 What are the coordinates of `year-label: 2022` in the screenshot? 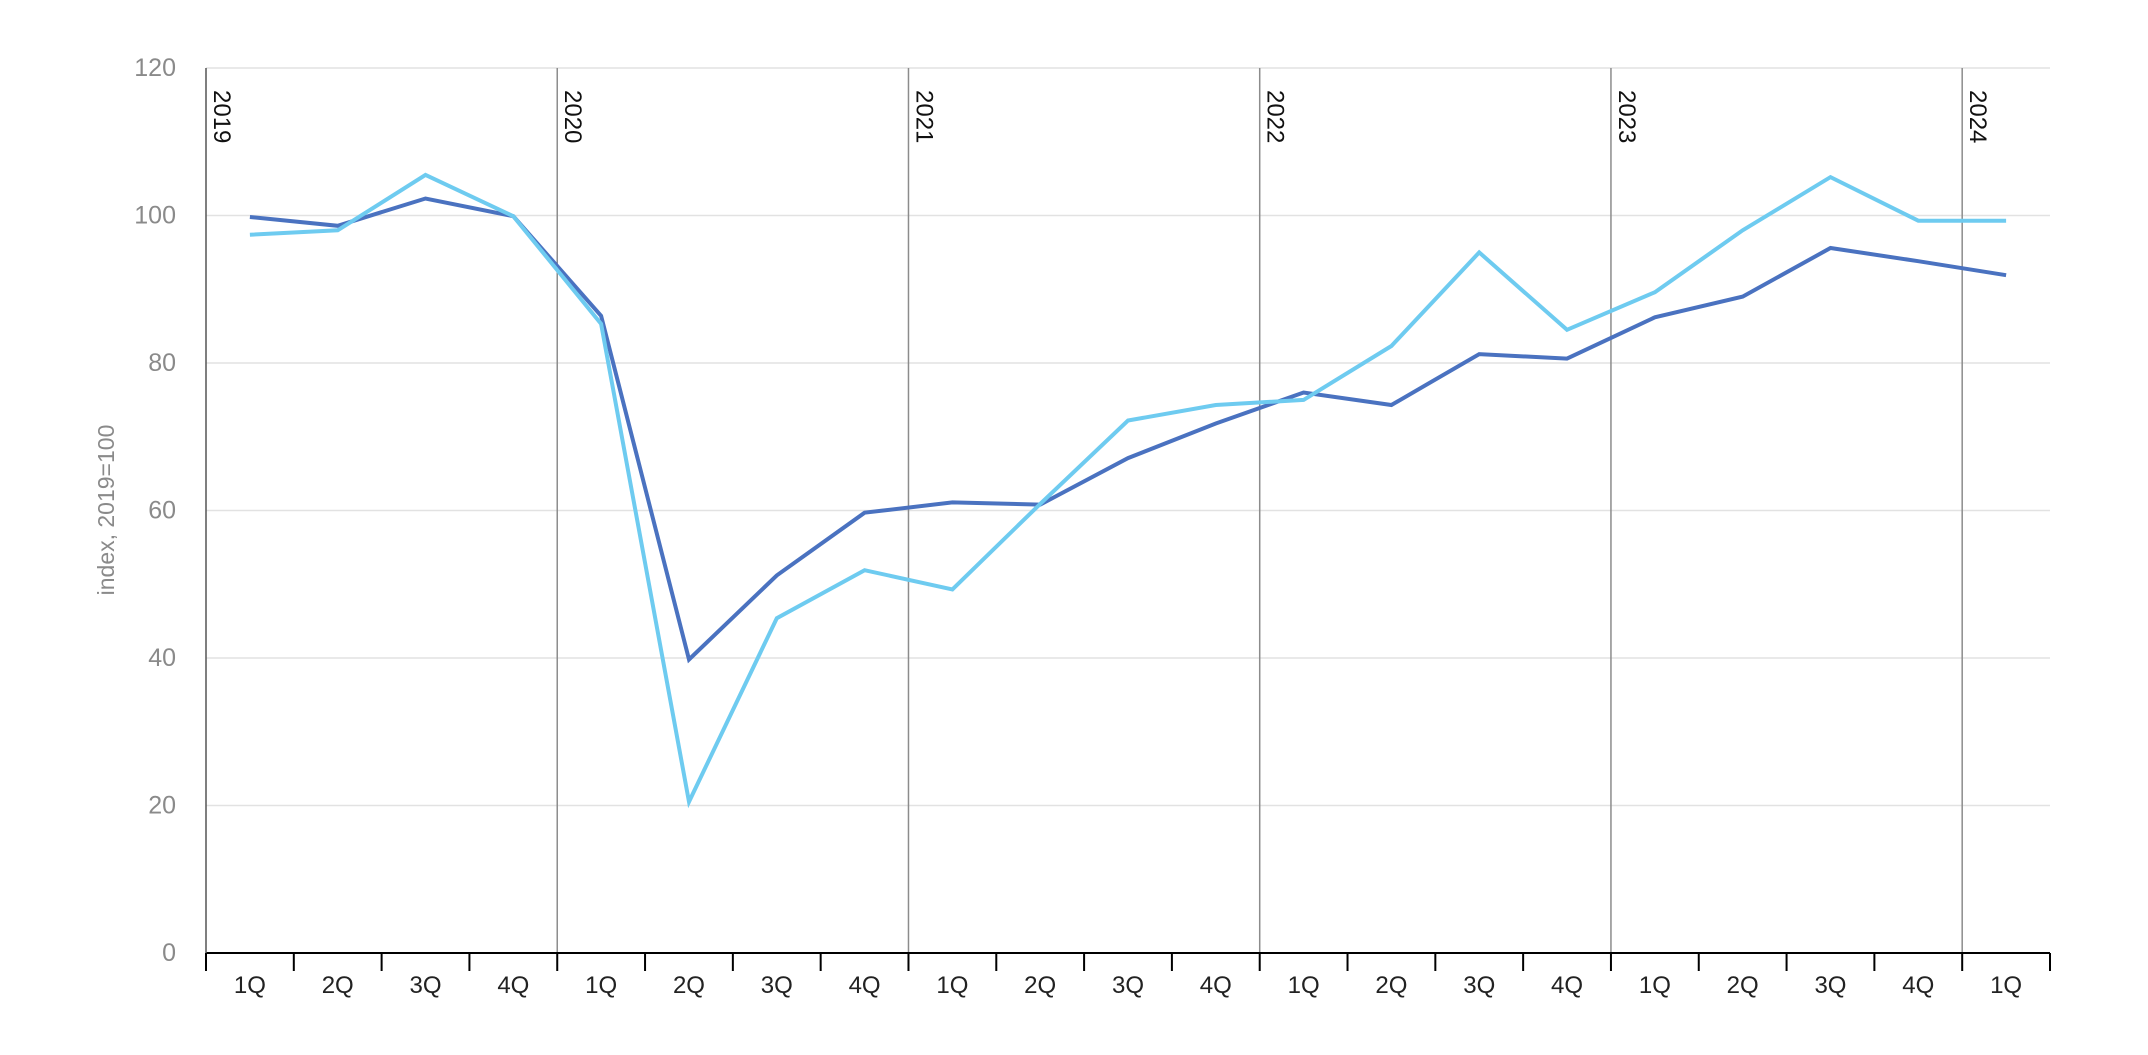 It's located at (1275, 116).